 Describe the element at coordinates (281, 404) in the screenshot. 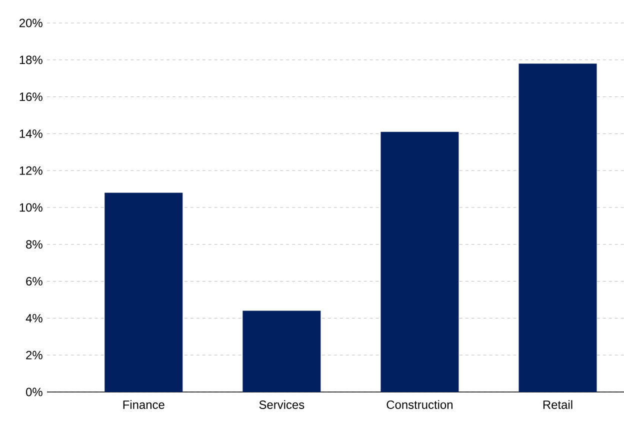

I see `x-tick-label: Services` at that location.